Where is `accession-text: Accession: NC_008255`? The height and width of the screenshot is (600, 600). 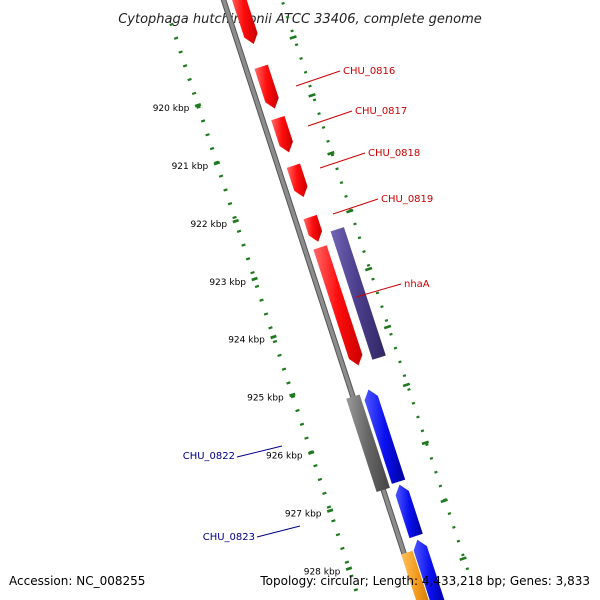
accession-text: Accession: NC_008255 is located at coordinates (77, 581).